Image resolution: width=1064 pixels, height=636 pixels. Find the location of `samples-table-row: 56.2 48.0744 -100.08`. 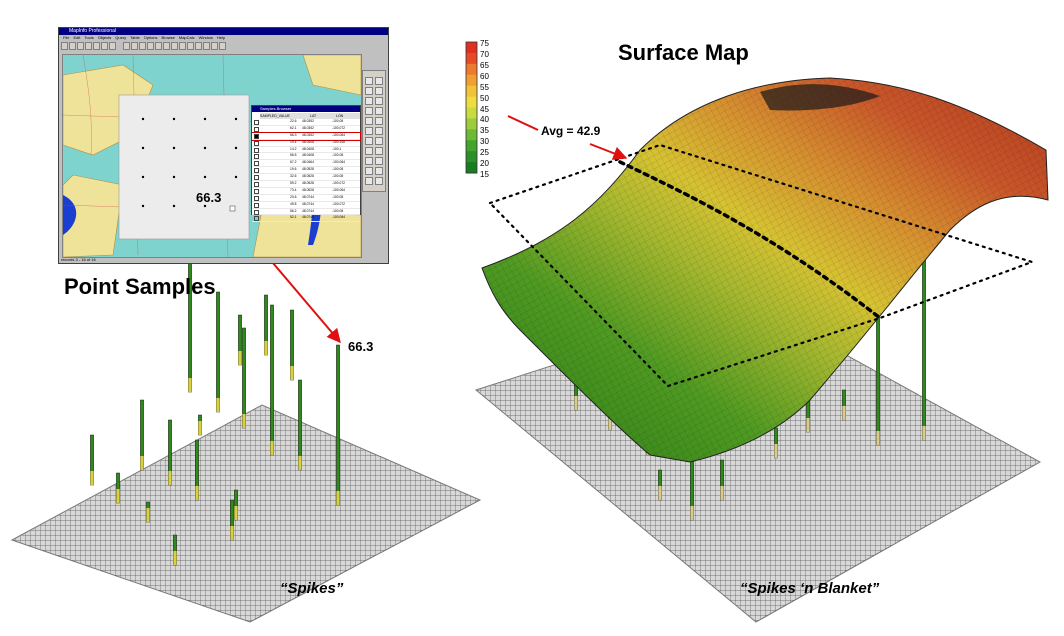

samples-table-row: 56.2 48.0744 -100.08 is located at coordinates (306, 212).